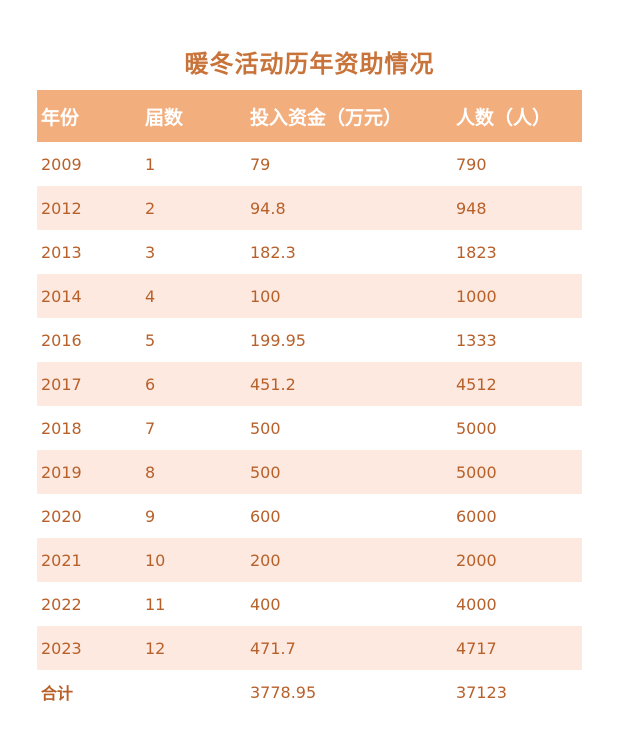  What do you see at coordinates (61, 648) in the screenshot?
I see `cell-year: 2023` at bounding box center [61, 648].